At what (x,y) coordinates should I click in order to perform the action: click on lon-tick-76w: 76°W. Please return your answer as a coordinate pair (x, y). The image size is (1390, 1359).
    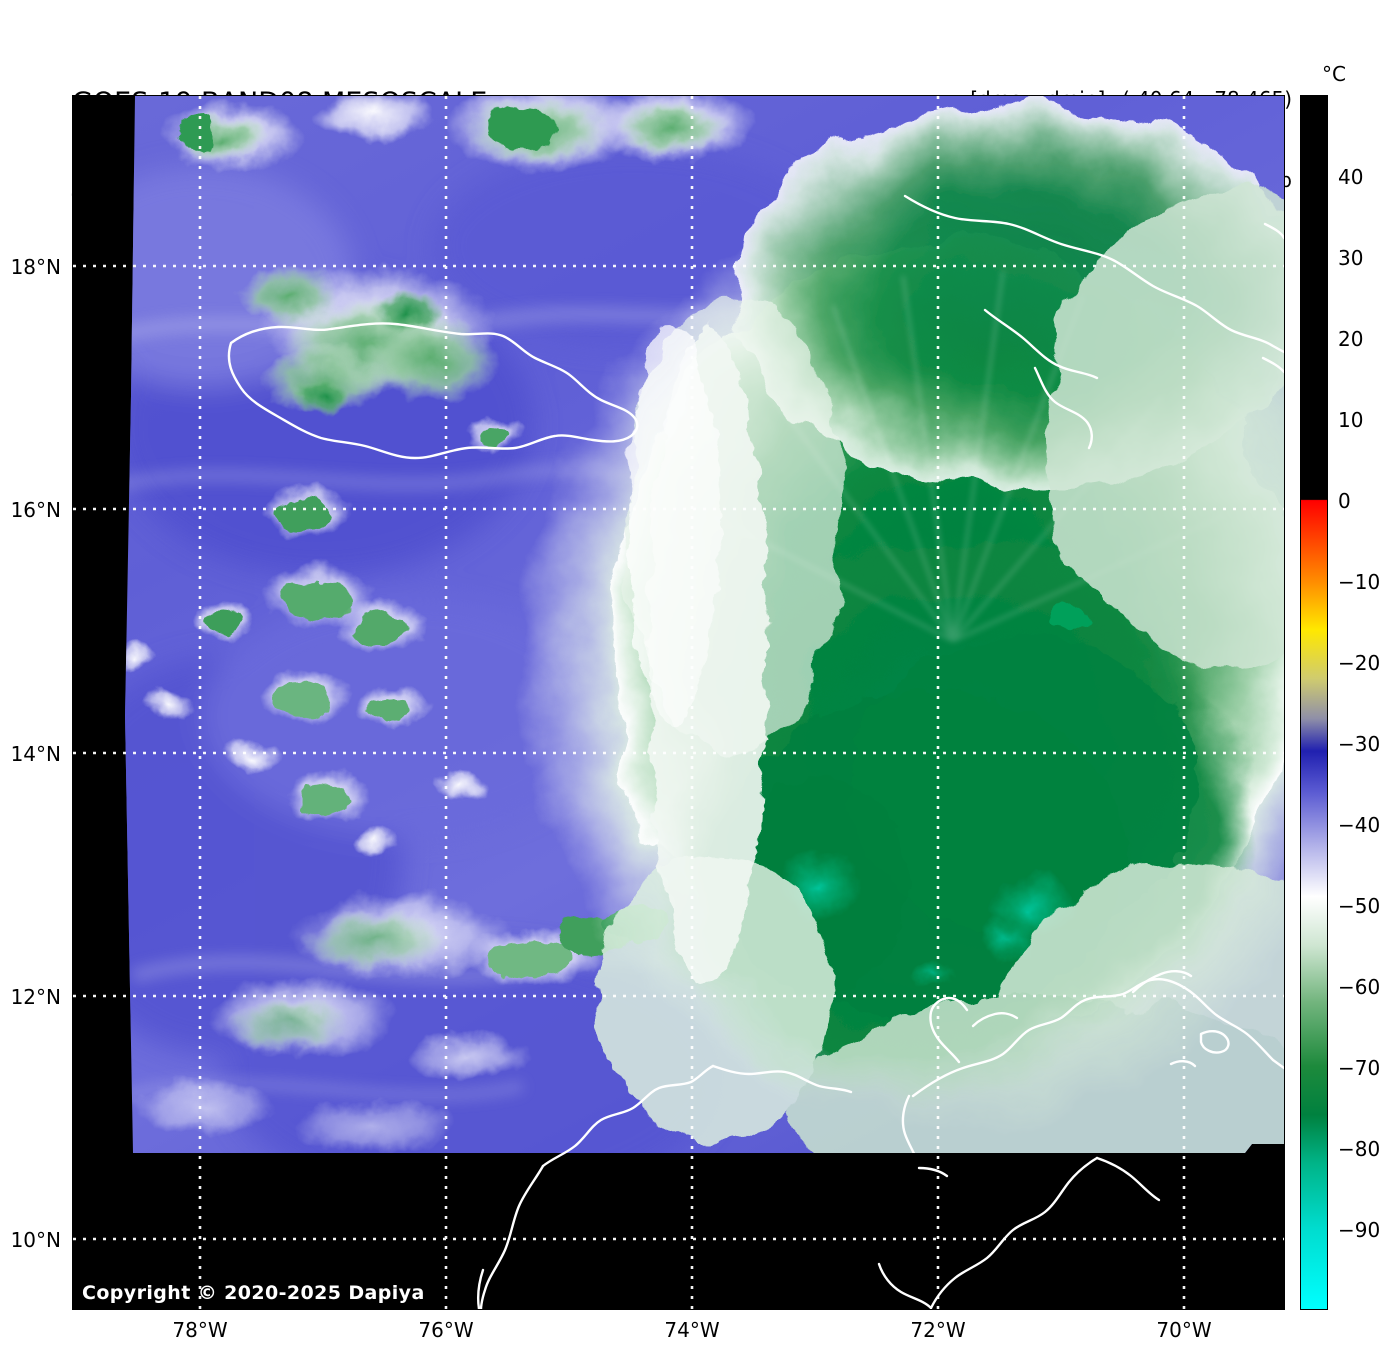
    Looking at the image, I should click on (446, 1330).